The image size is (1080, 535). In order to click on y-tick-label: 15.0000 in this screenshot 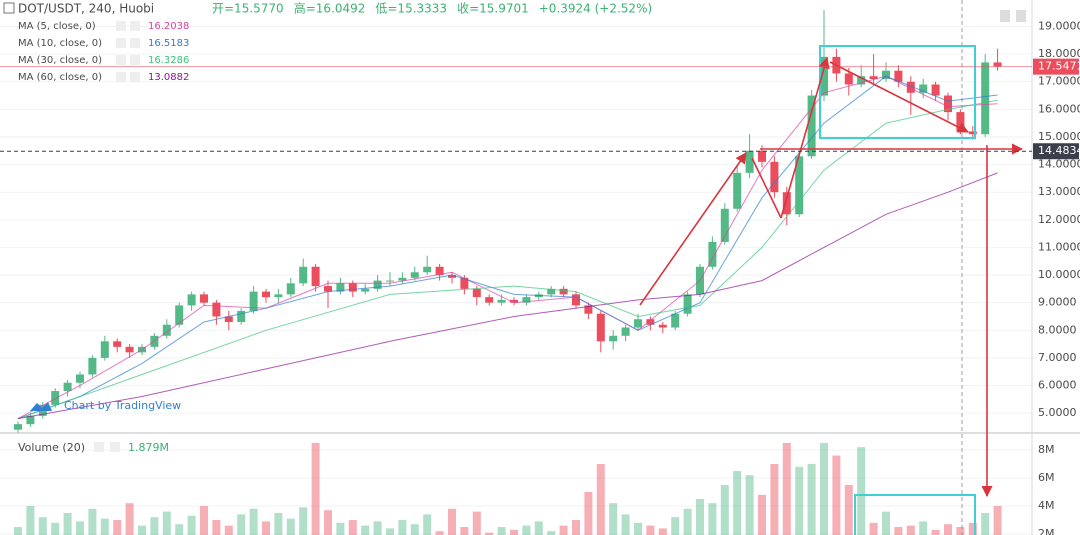, I will do `click(1059, 136)`.